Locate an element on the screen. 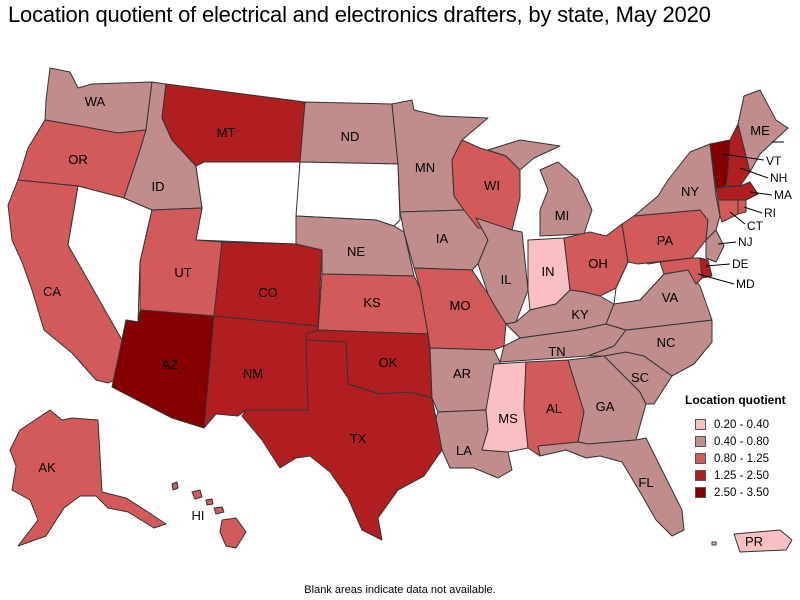 The height and width of the screenshot is (600, 800). label-NH: NH is located at coordinates (778, 178).